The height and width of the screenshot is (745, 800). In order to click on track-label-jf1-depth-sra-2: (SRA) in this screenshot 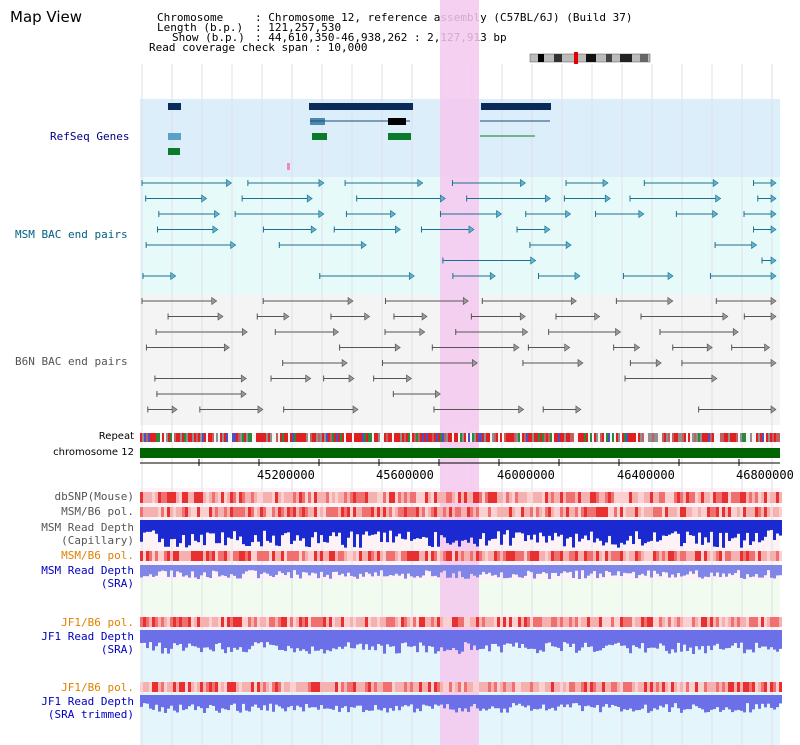, I will do `click(117, 649)`.